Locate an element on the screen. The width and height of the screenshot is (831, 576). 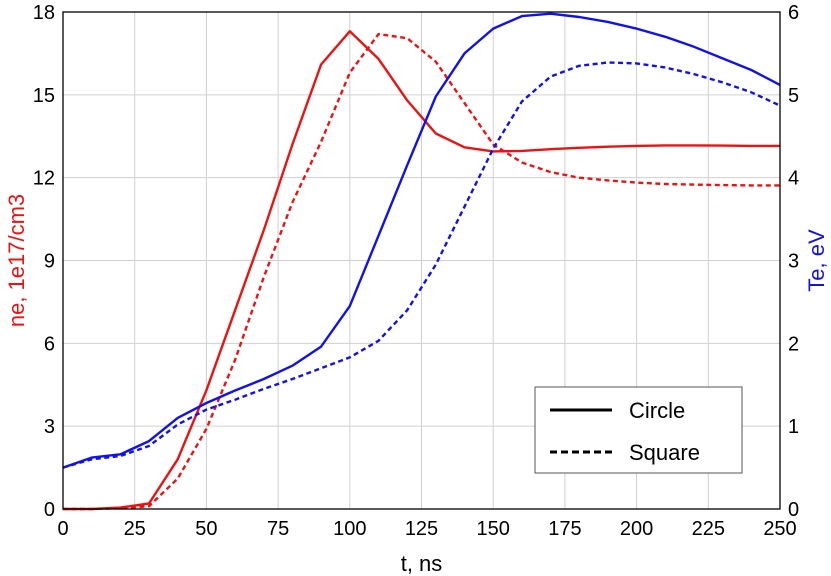
right-y-tick-label: 2 is located at coordinates (793, 344).